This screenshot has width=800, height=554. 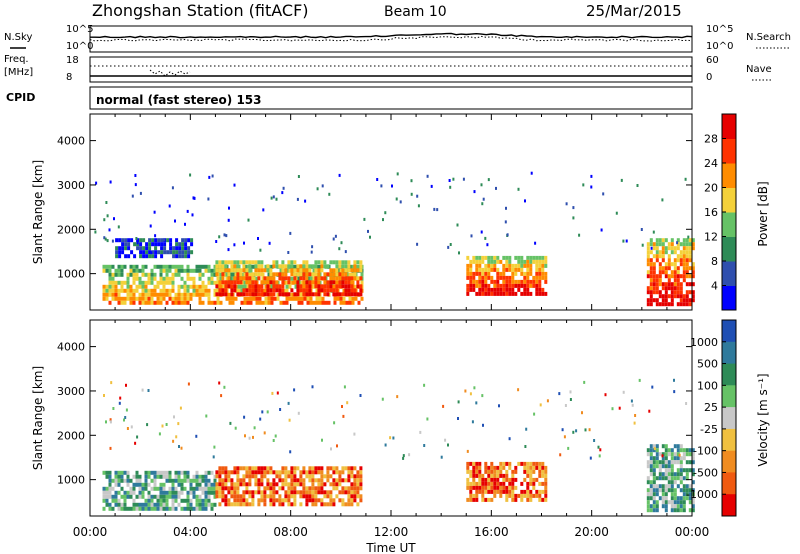 What do you see at coordinates (90, 532) in the screenshot?
I see `x-tick-label: 00:00` at bounding box center [90, 532].